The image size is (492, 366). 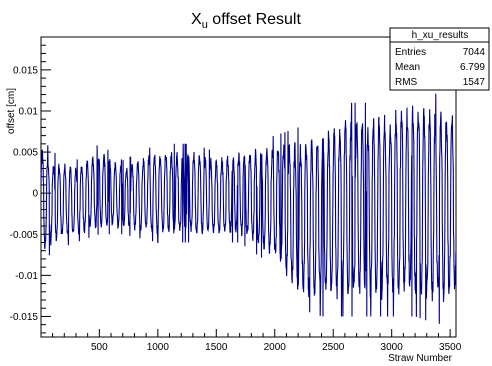 I want to click on x-tick-label: 2500, so click(x=333, y=347).